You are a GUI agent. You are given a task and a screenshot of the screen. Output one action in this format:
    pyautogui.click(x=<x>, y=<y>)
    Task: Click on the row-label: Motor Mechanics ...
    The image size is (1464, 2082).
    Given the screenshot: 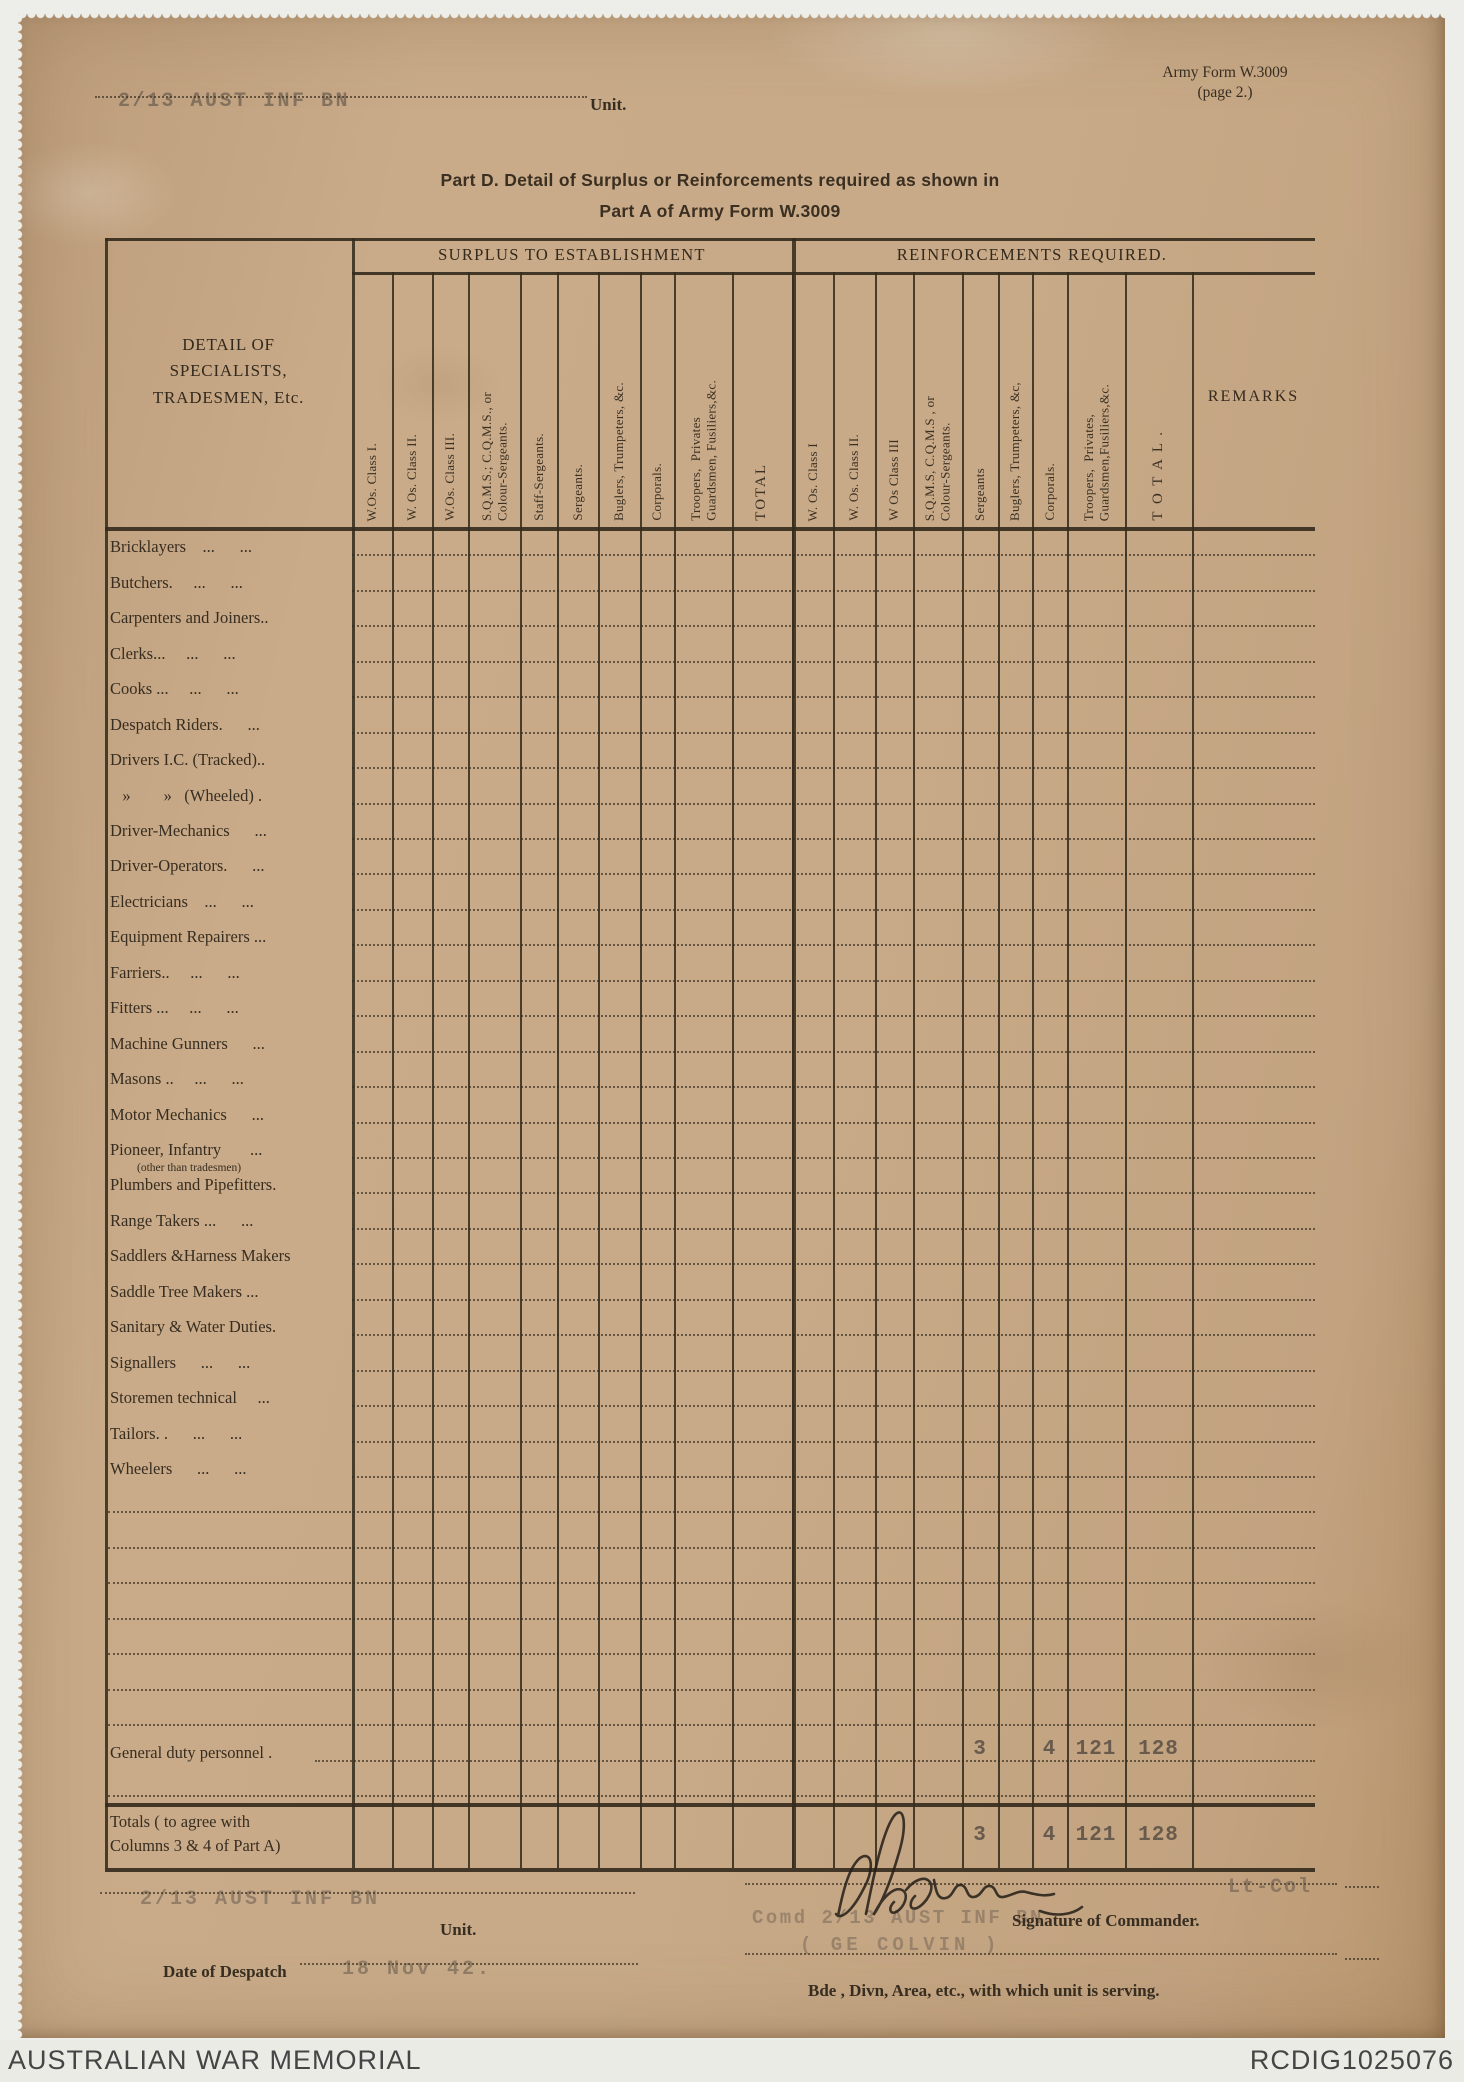 What is the action you would take?
    pyautogui.click(x=187, y=1114)
    